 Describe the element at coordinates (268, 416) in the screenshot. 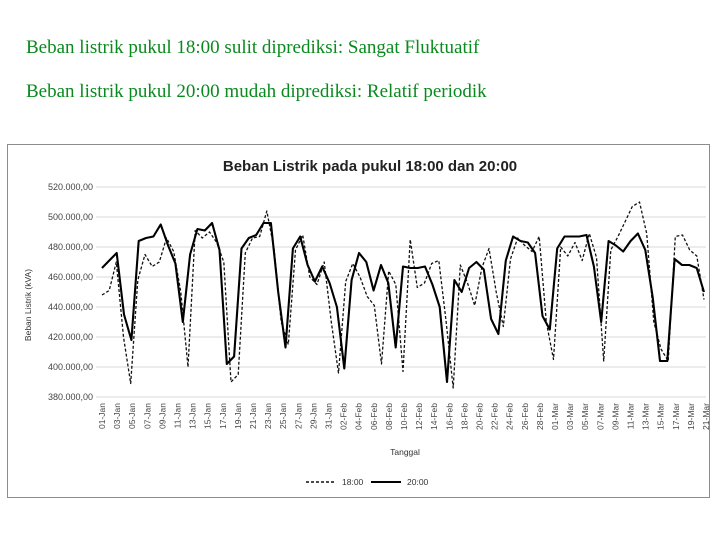

I see `x-tick-label: 23-Jan` at that location.